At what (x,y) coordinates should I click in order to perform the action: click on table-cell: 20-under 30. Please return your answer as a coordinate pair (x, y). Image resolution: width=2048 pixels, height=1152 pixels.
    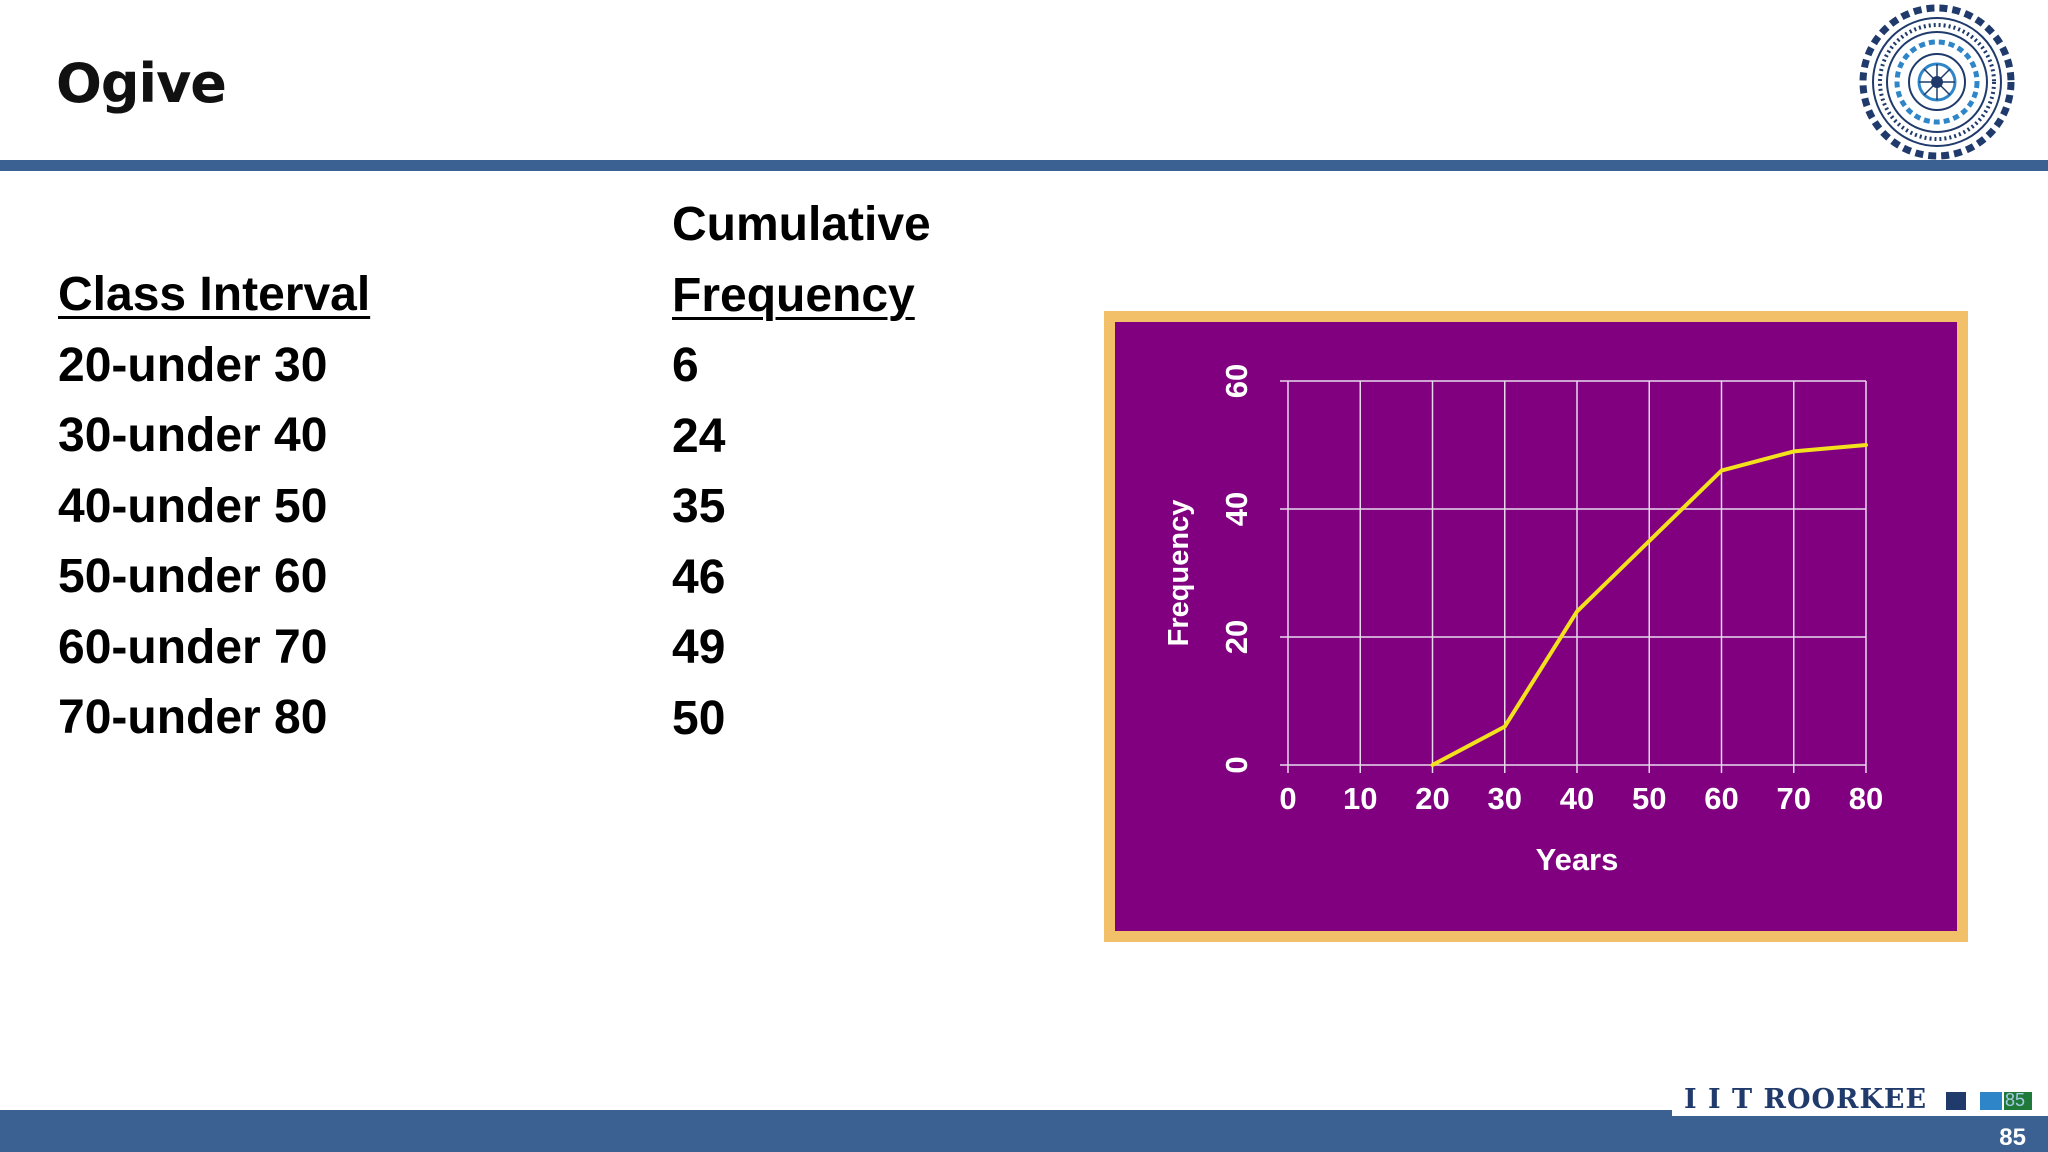
    Looking at the image, I should click on (193, 365).